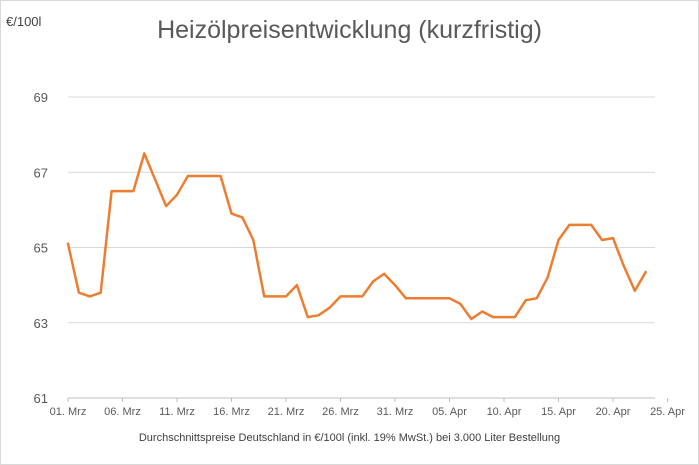  I want to click on y-tick-label: 63, so click(41, 323).